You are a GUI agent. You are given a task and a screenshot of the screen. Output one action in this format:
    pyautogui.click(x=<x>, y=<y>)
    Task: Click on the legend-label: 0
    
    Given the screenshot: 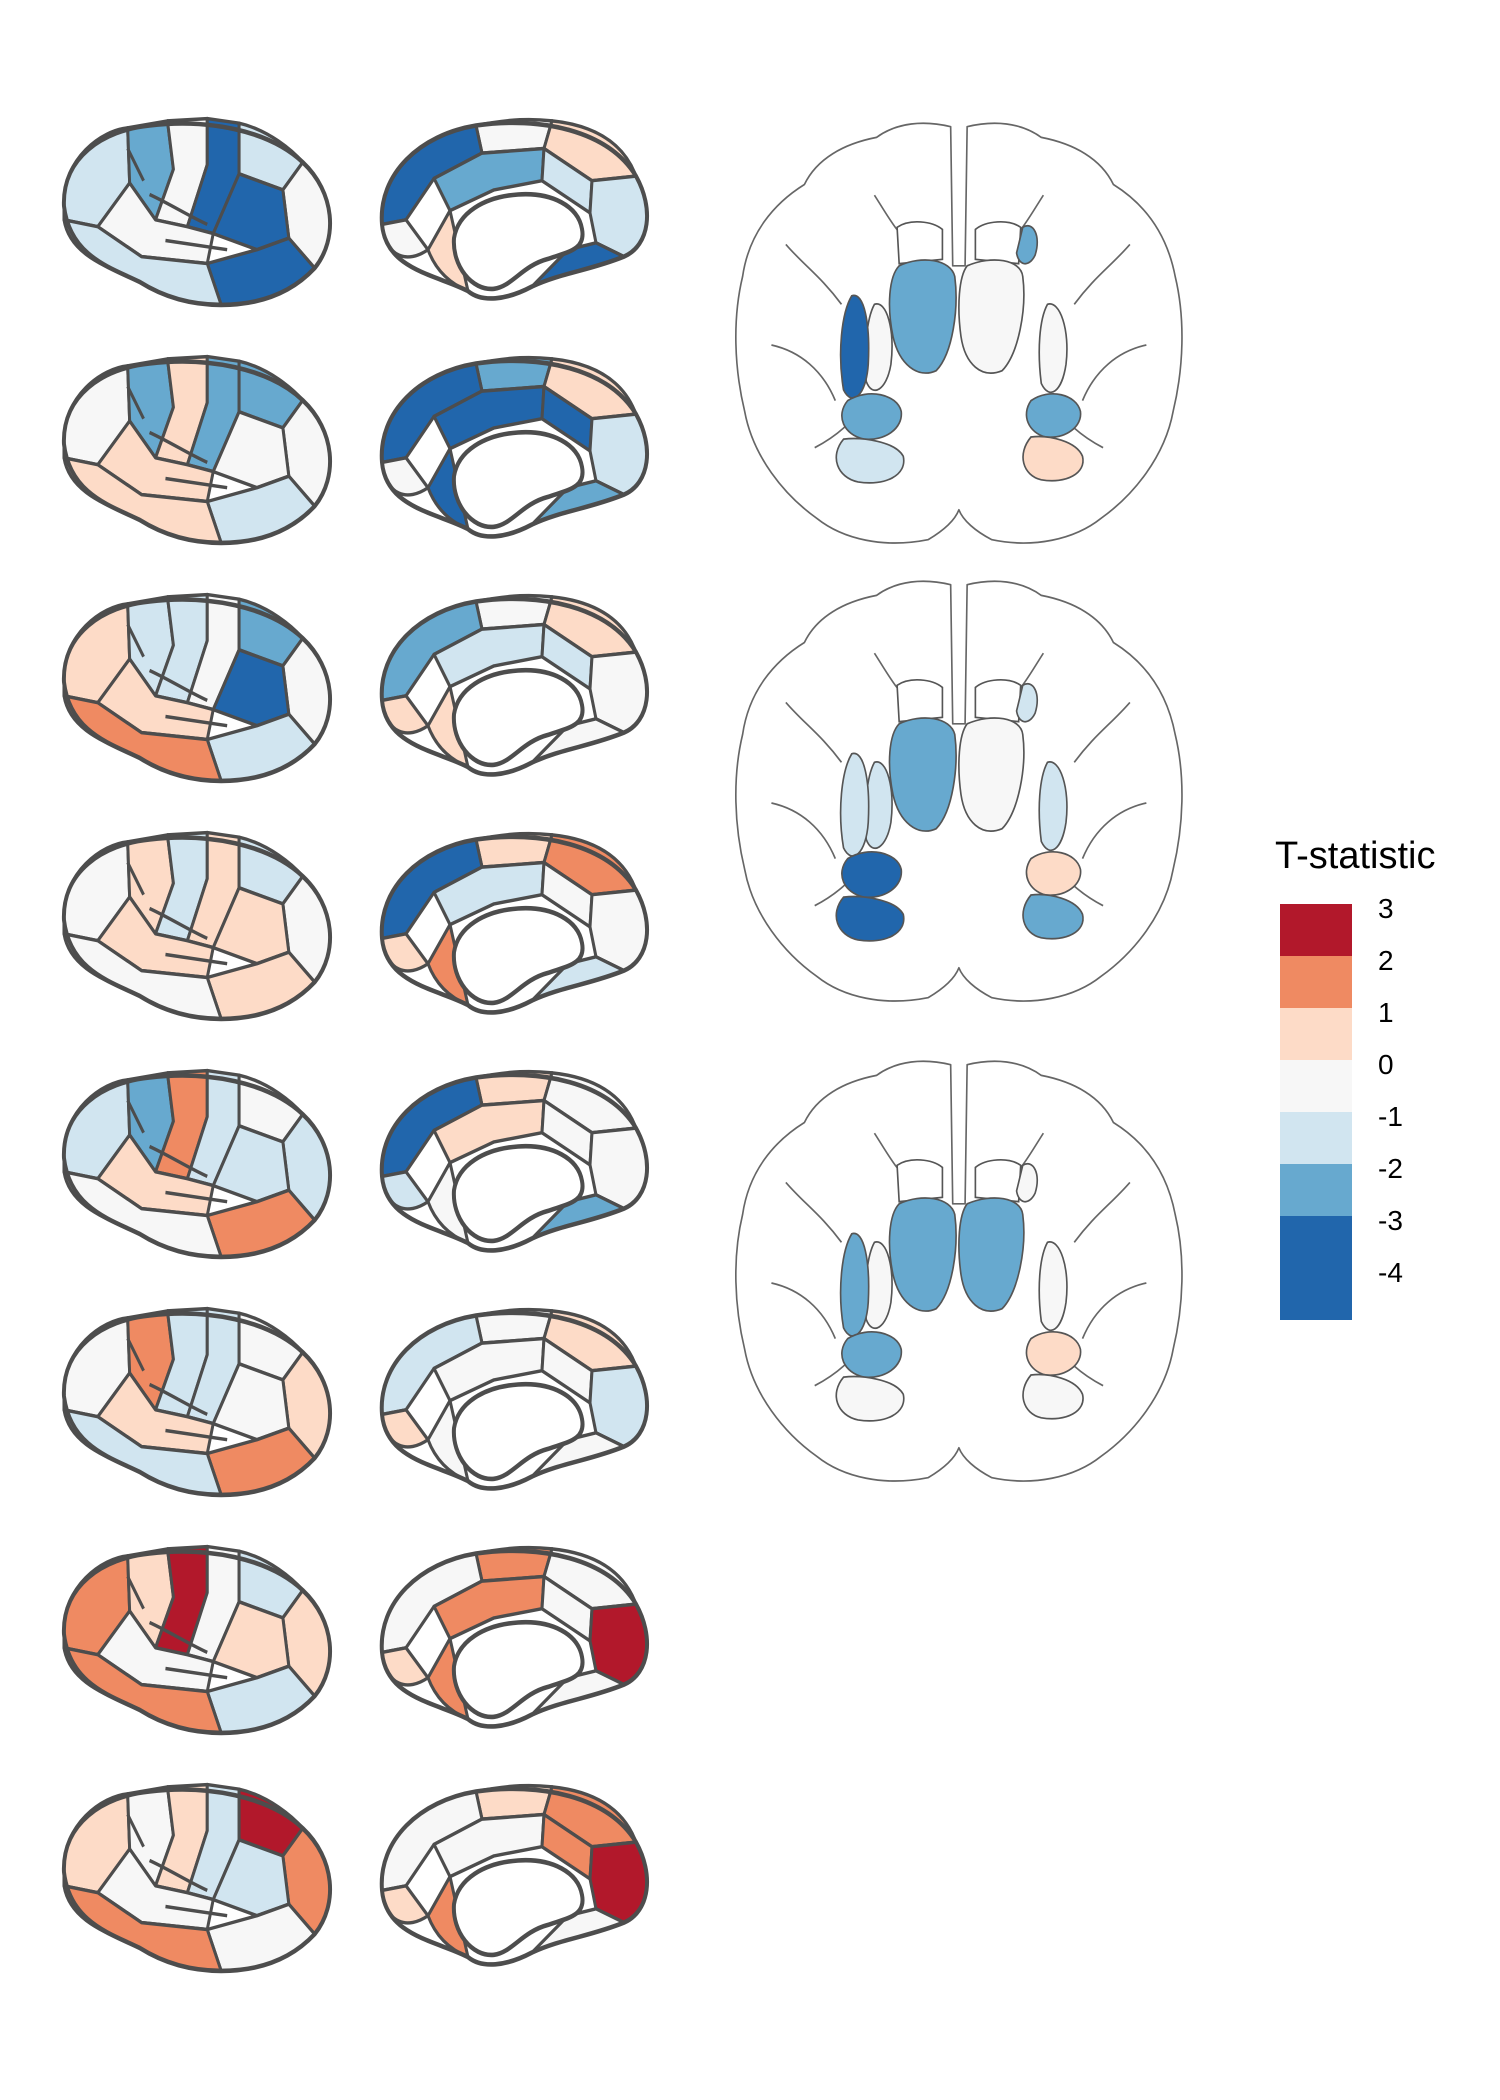 What is the action you would take?
    pyautogui.click(x=1386, y=1064)
    